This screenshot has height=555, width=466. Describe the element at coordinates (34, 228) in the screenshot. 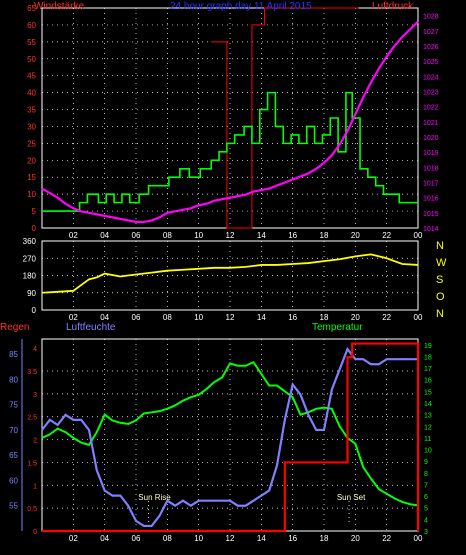

I see `wind-tick-label: 0` at that location.